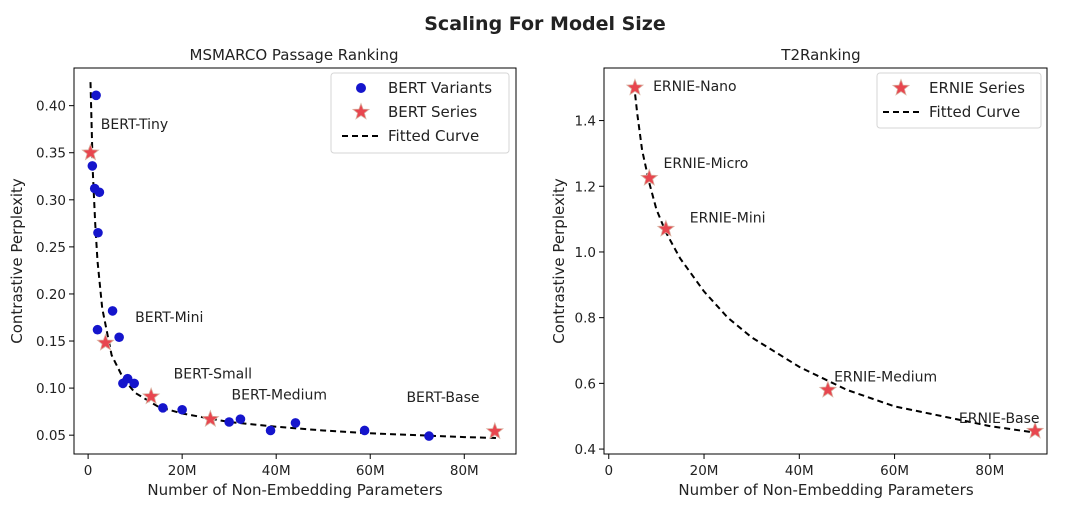 This screenshot has height=505, width=1080. What do you see at coordinates (279, 395) in the screenshot?
I see `annotation-bert-medium: BERT-Medium` at bounding box center [279, 395].